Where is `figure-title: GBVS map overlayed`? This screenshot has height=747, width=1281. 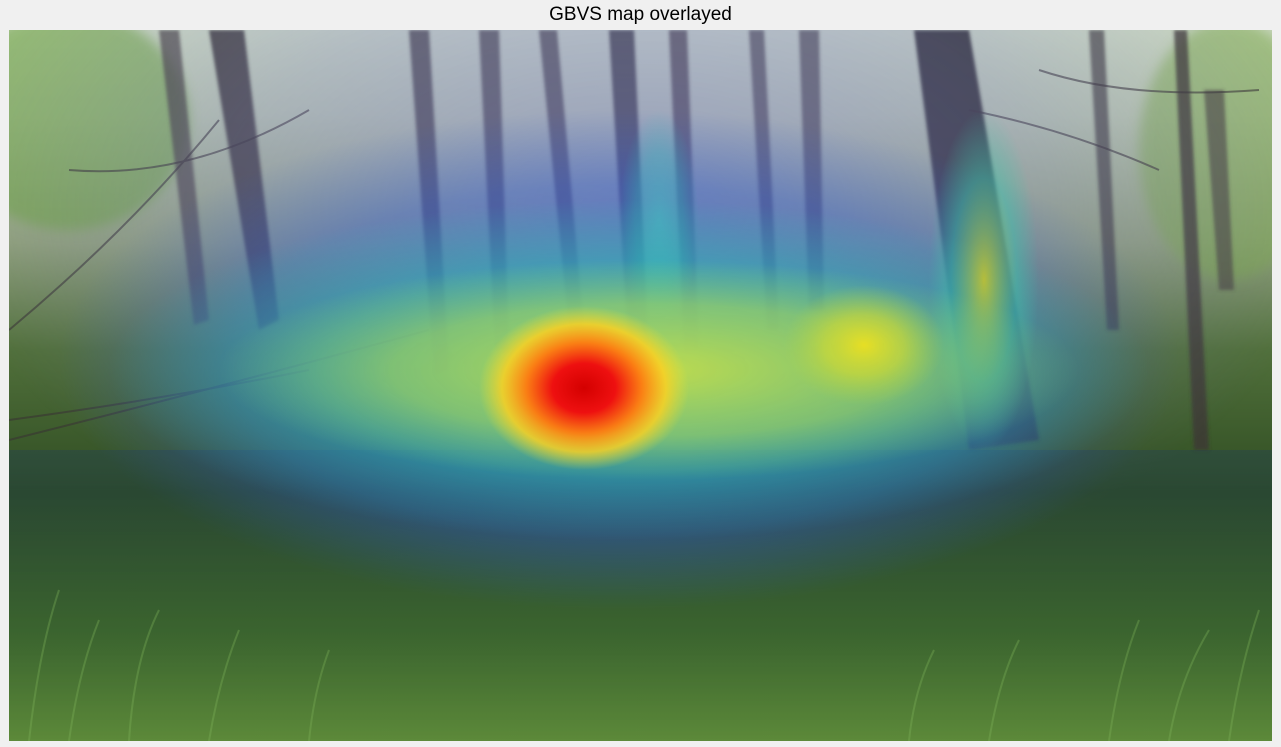
figure-title: GBVS map overlayed is located at coordinates (640, 14).